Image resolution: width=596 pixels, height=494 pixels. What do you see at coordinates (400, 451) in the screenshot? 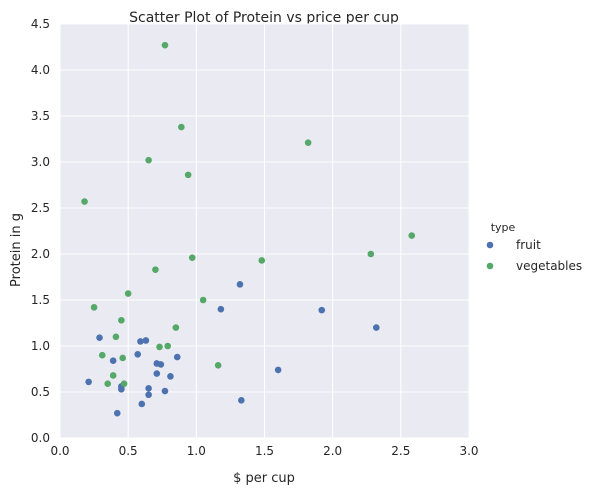
I see `x-tick-label: 2.5` at bounding box center [400, 451].